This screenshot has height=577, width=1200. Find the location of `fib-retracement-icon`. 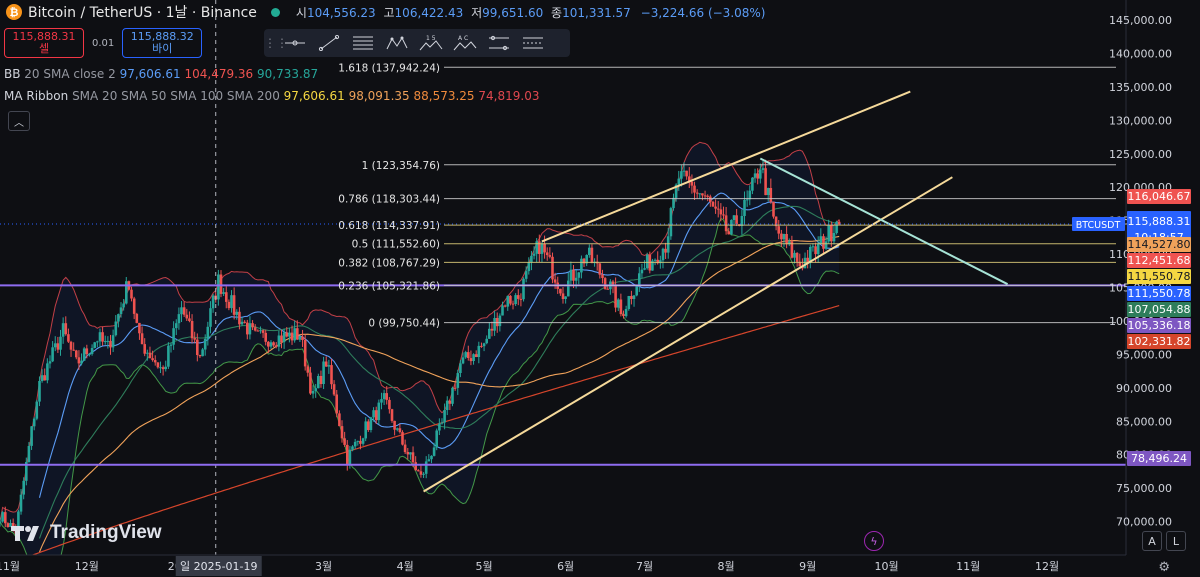

fib-retracement-icon is located at coordinates (363, 43).